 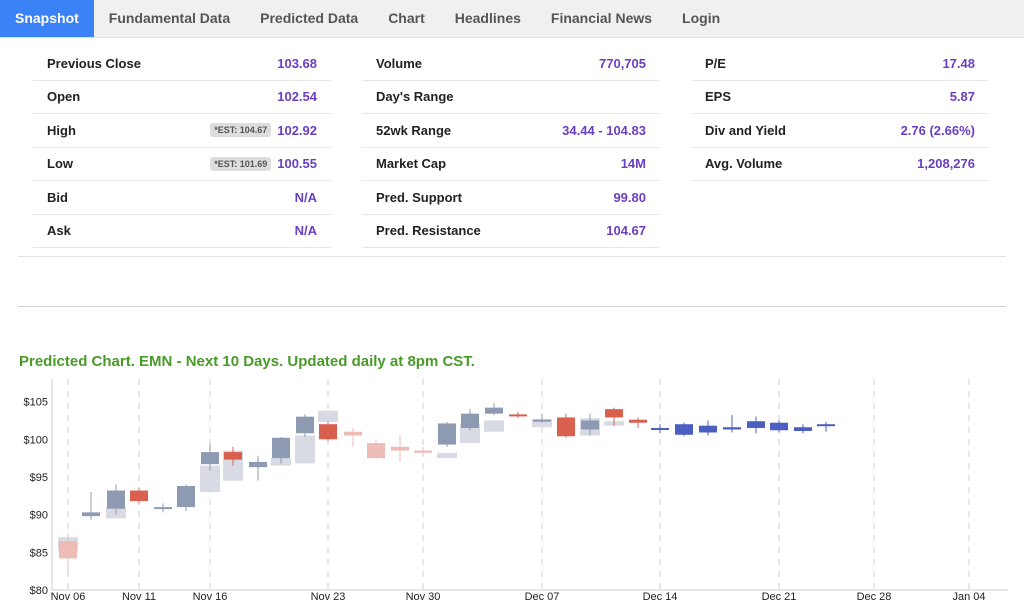 What do you see at coordinates (958, 63) in the screenshot?
I see `stat-value-text: 17.48` at bounding box center [958, 63].